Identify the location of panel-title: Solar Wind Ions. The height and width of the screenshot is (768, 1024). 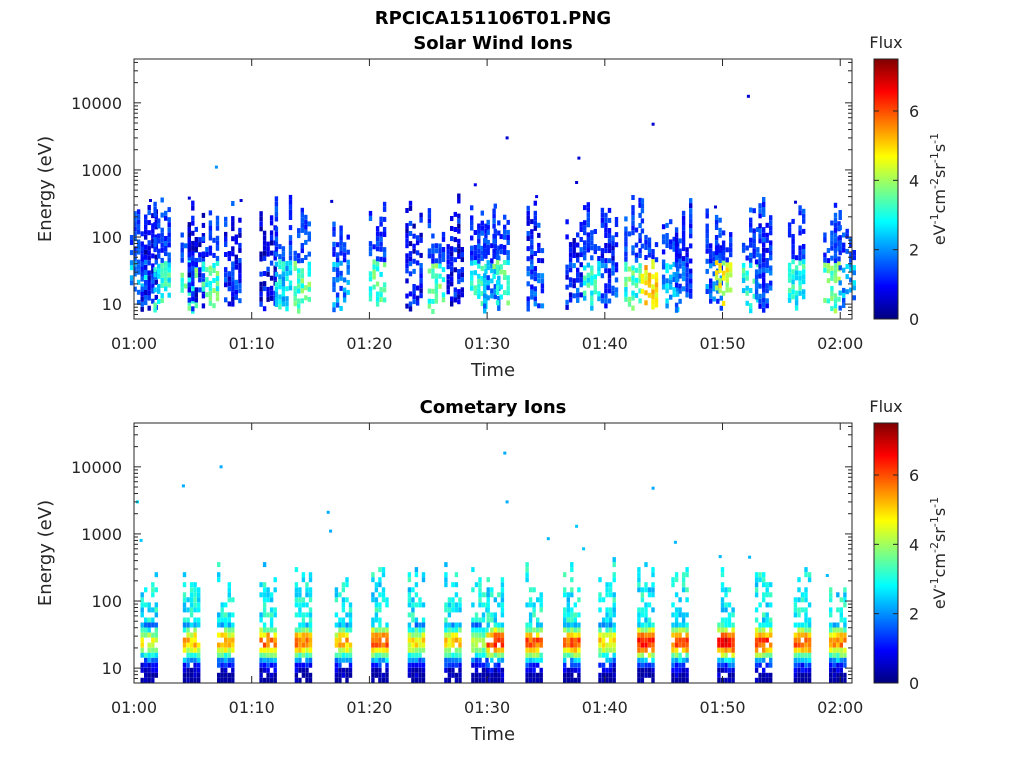
(492, 43).